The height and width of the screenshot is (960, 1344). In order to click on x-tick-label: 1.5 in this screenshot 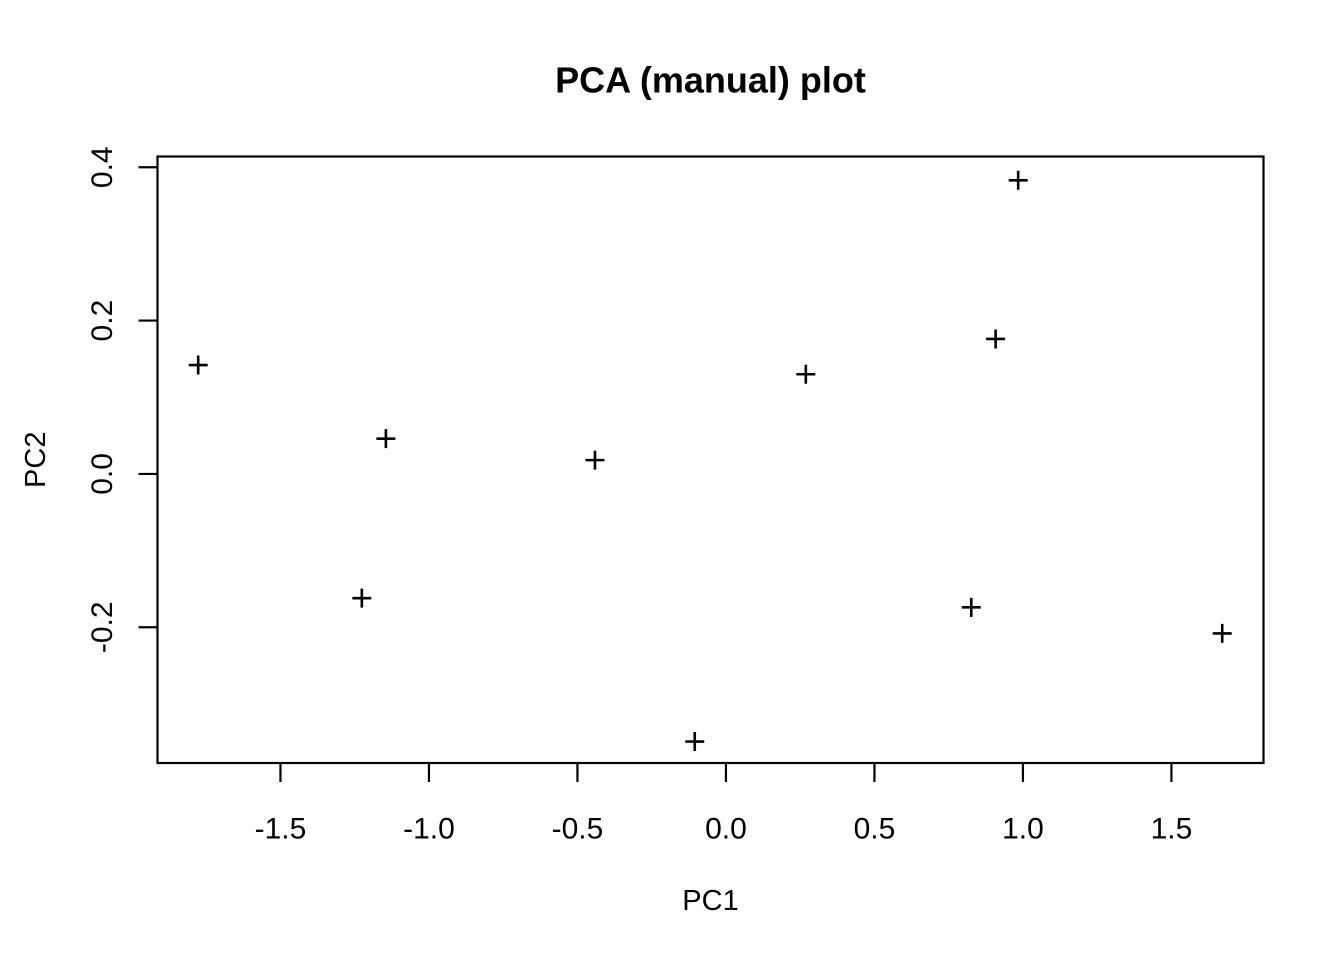, I will do `click(1172, 829)`.